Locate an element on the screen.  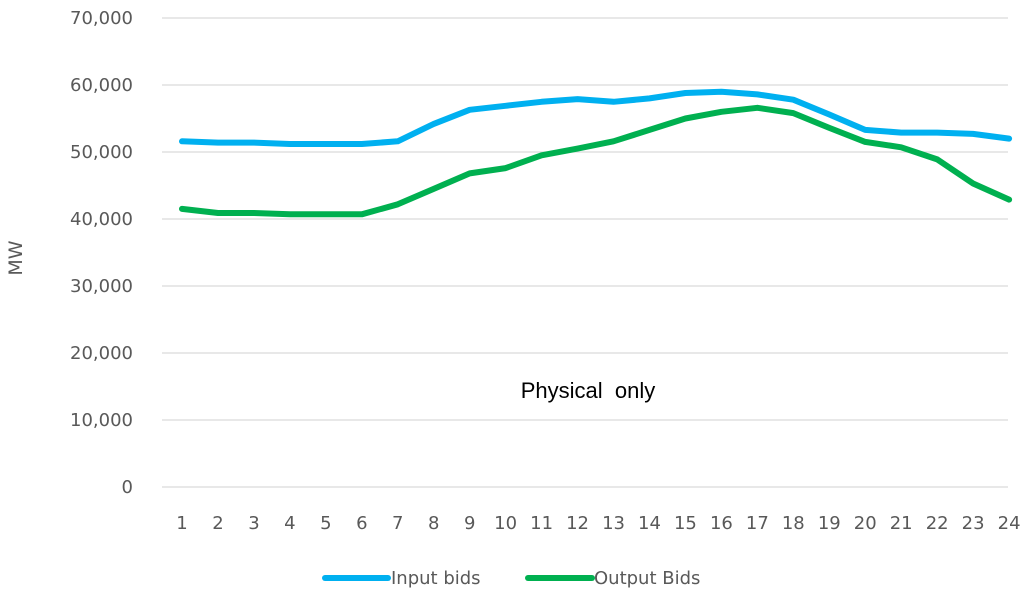
x-tick-label: 21 is located at coordinates (901, 523).